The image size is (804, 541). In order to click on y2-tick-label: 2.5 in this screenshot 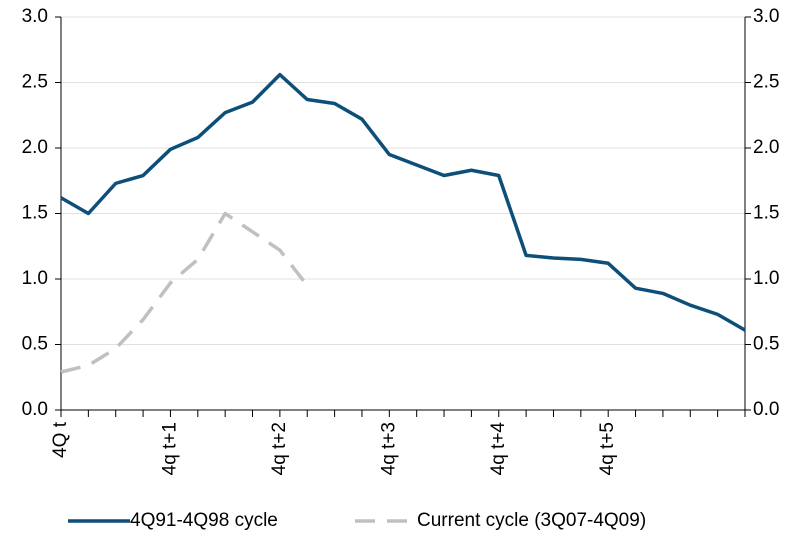, I will do `click(766, 82)`.